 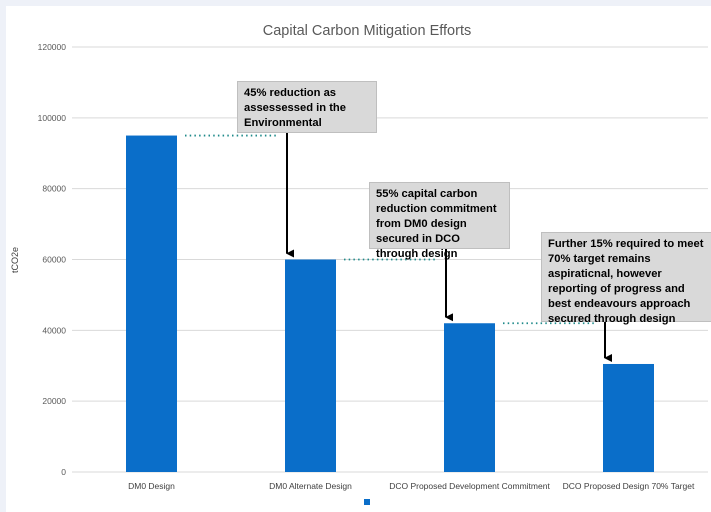 I want to click on y-tick-label: 20000, so click(x=54, y=401).